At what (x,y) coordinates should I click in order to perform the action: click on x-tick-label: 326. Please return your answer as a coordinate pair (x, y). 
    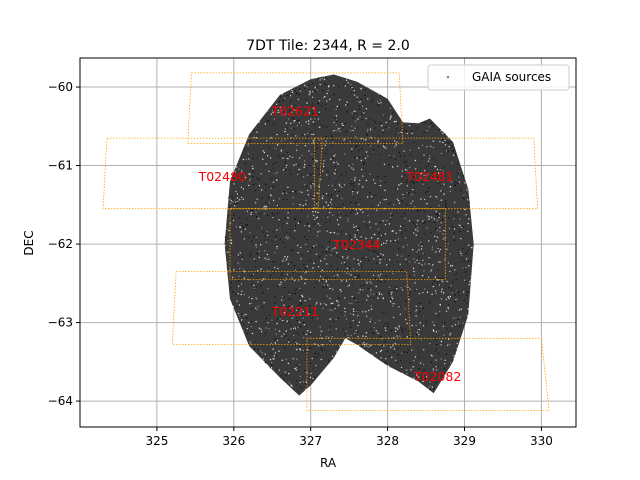
    Looking at the image, I should click on (233, 441).